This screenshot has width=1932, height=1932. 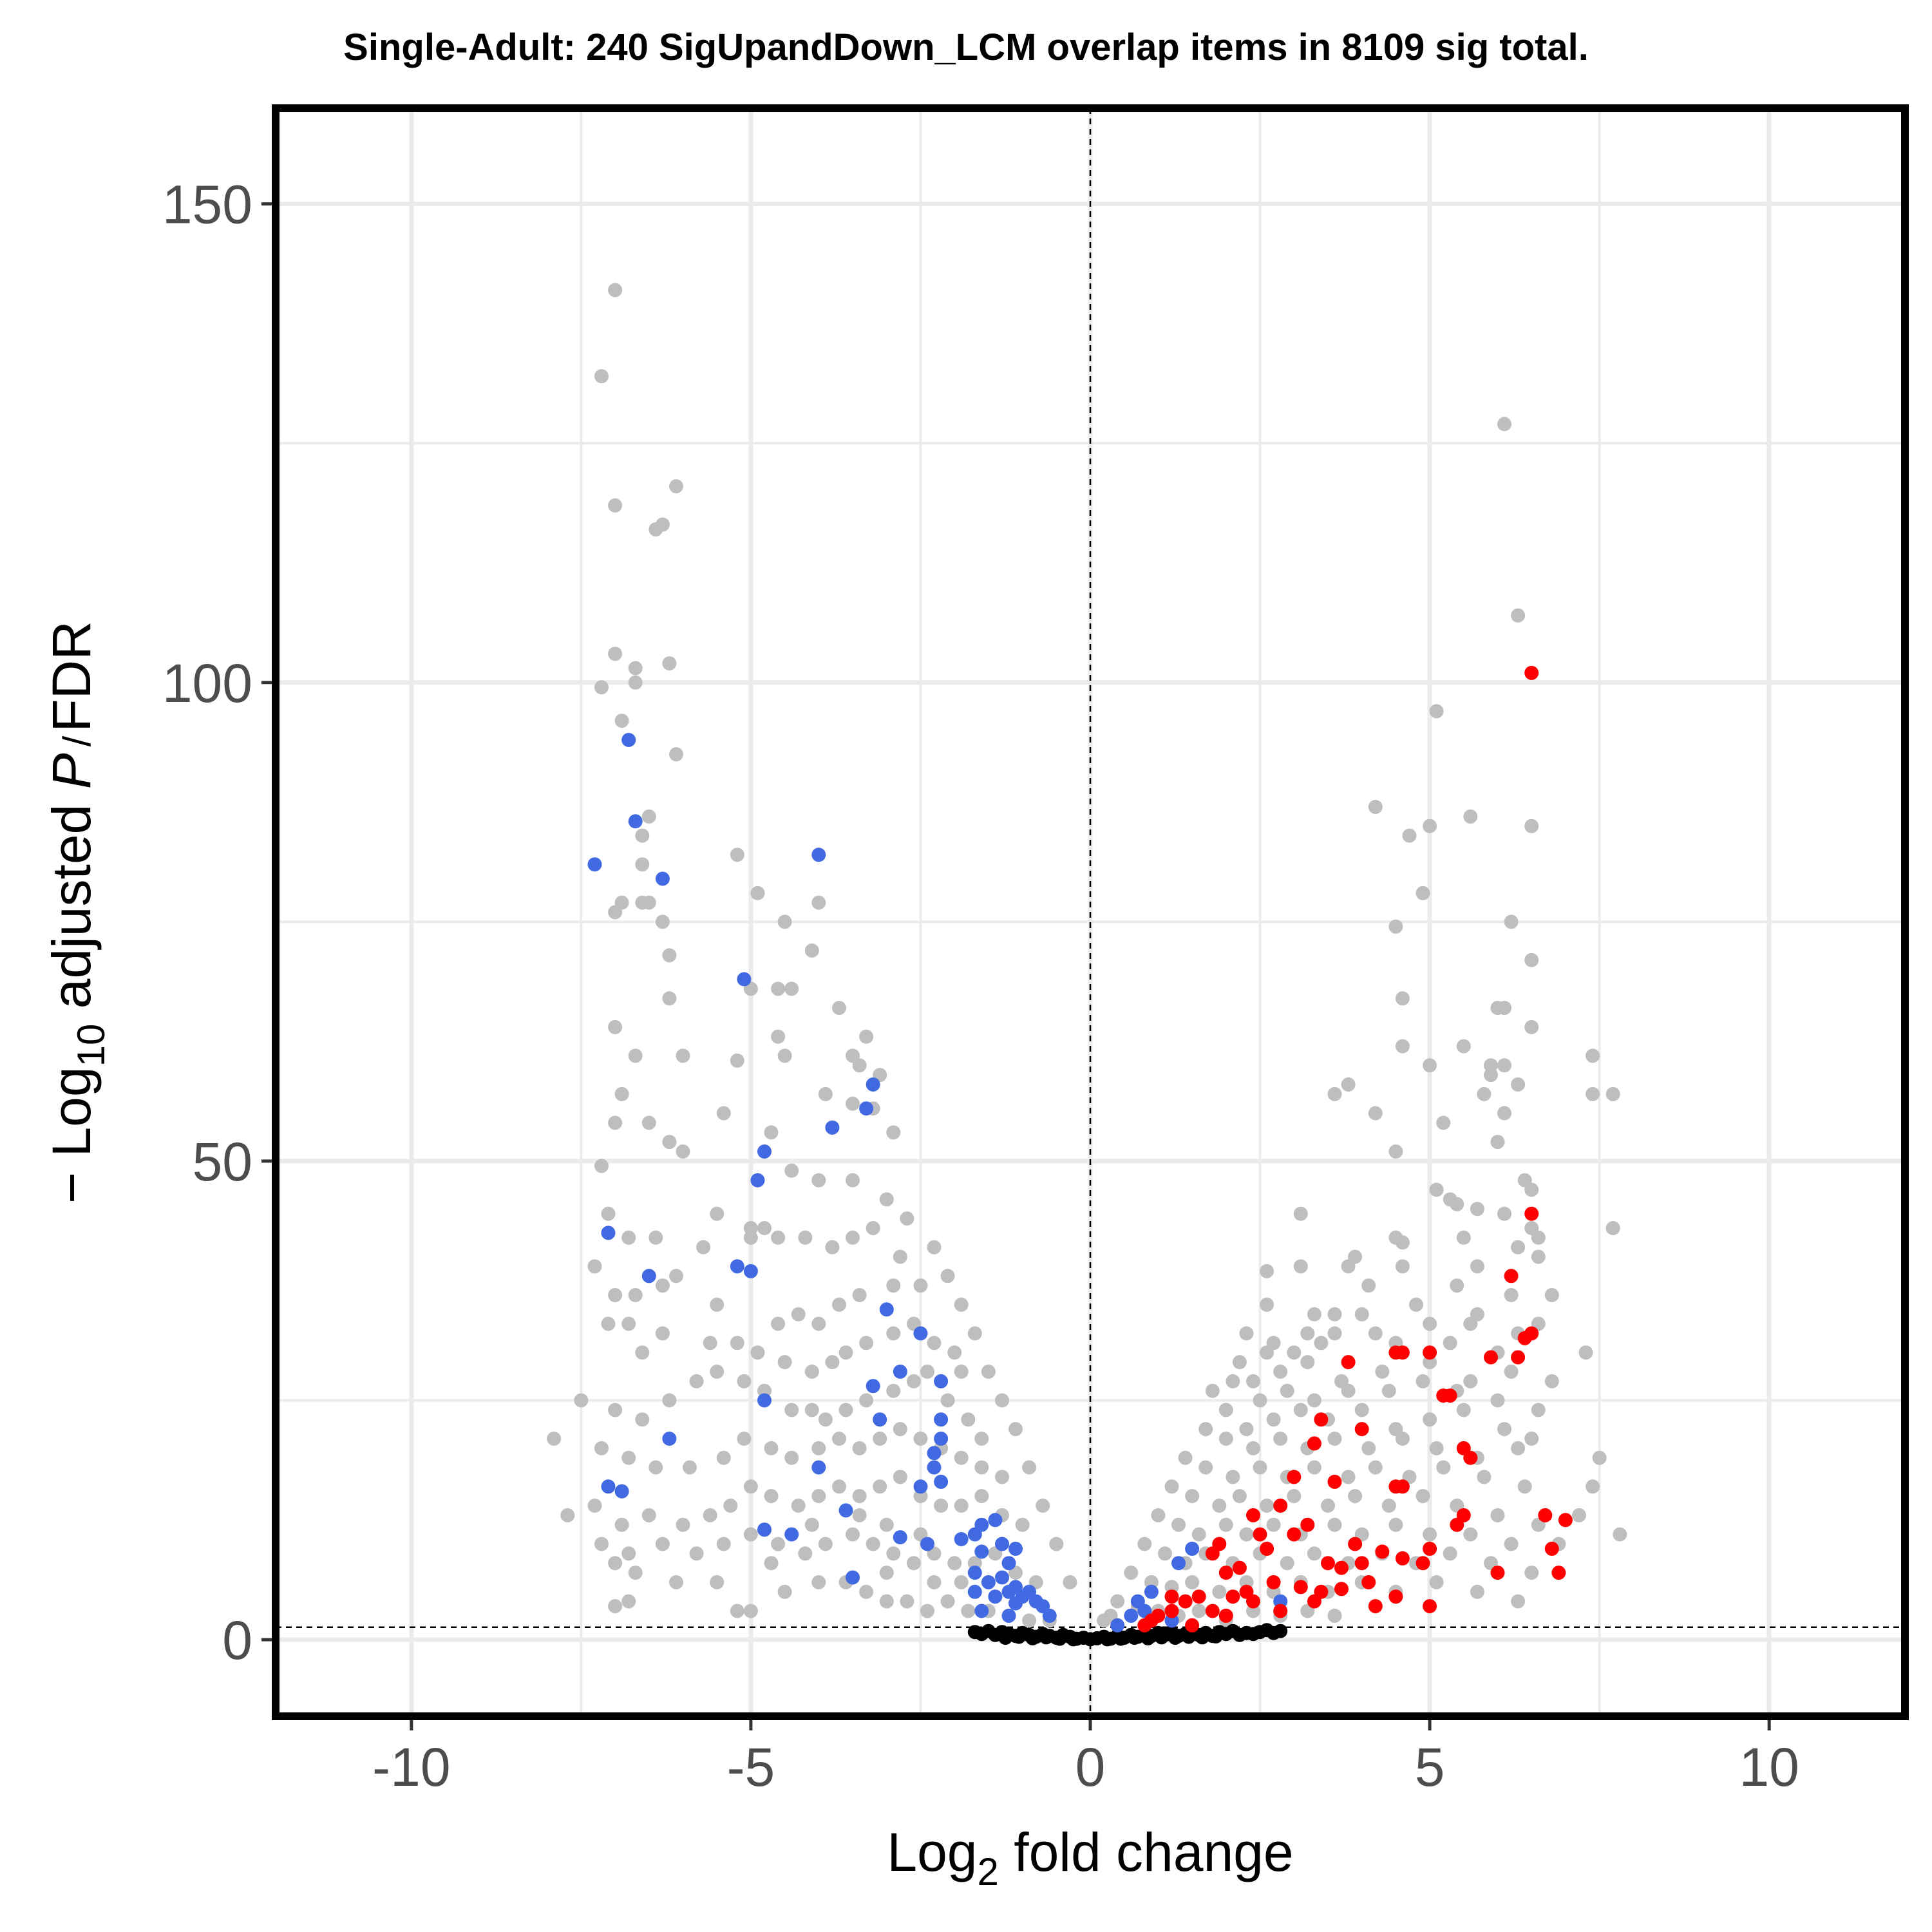 What do you see at coordinates (223, 1162) in the screenshot?
I see `y-tick-label: 50` at bounding box center [223, 1162].